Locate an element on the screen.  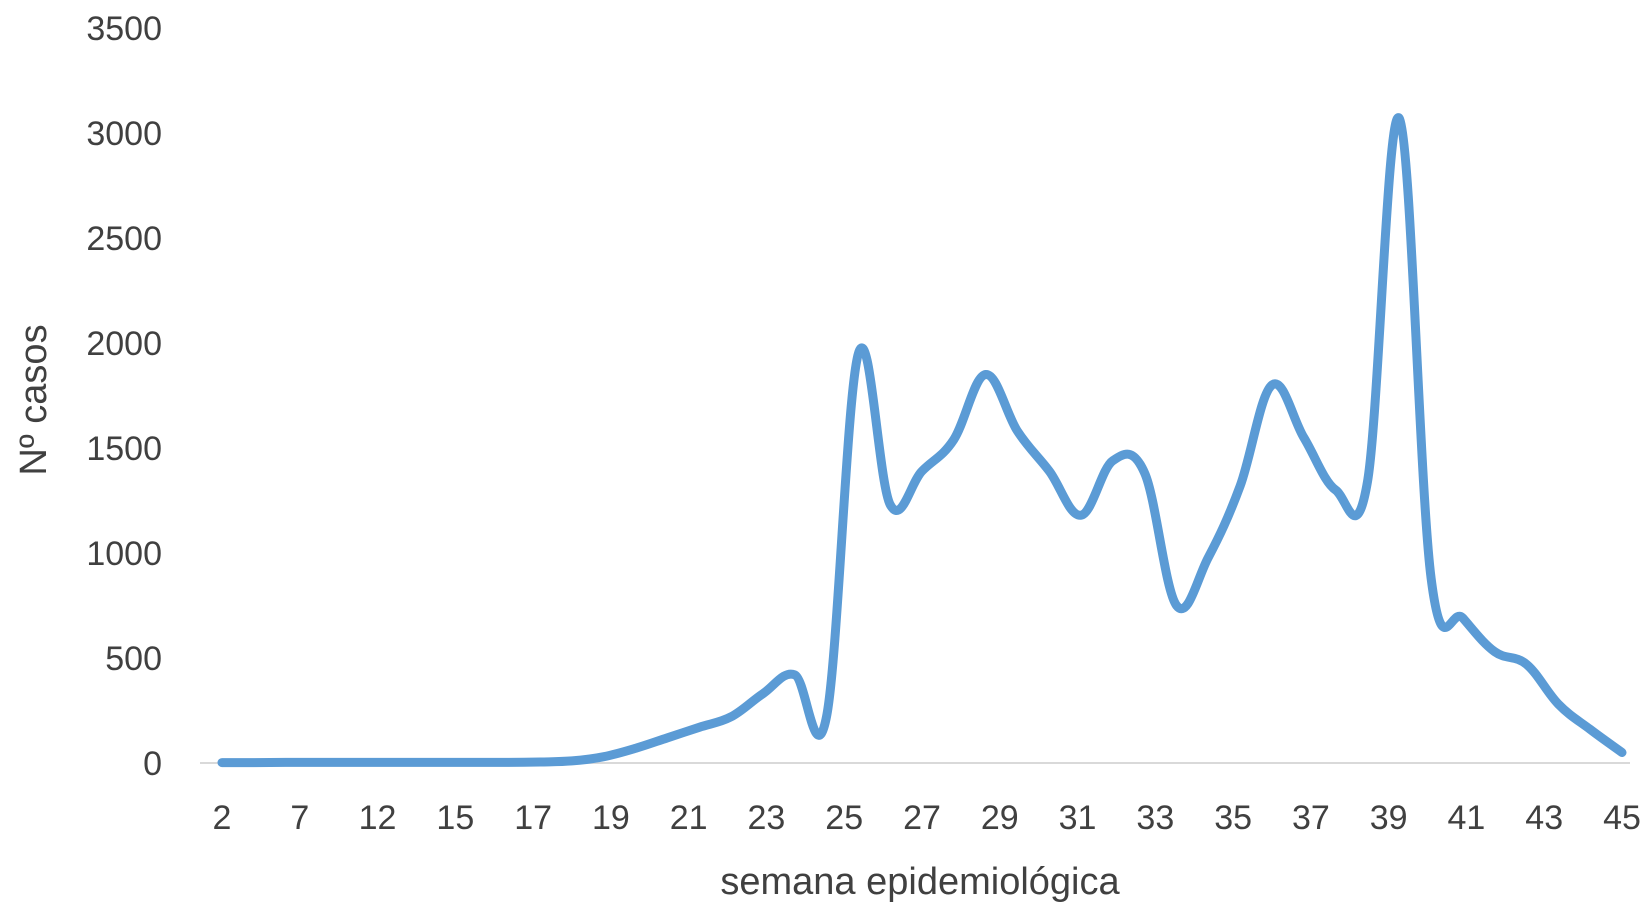
x-tick-label: 12 is located at coordinates (378, 818).